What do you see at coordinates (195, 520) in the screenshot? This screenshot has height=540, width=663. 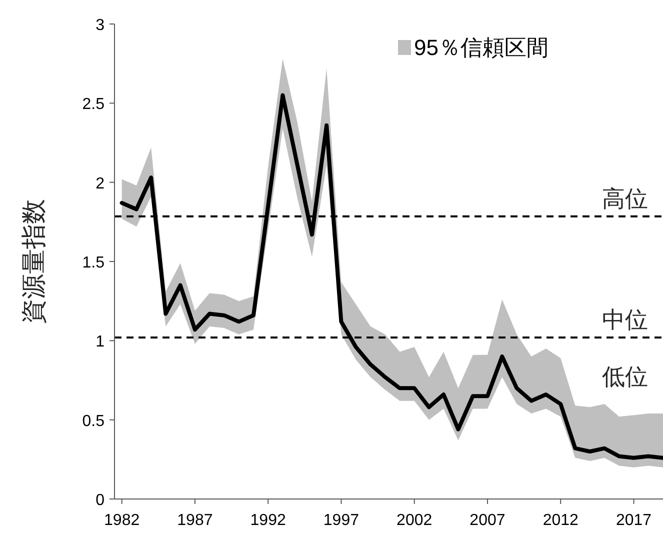 I see `x-tick-label: 1987` at bounding box center [195, 520].